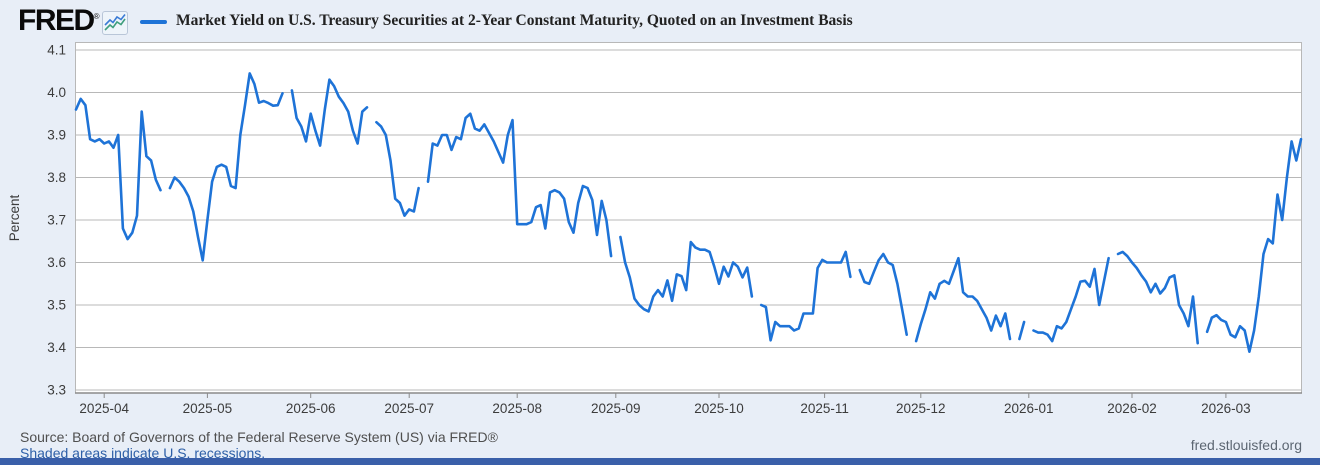 The width and height of the screenshot is (1320, 465). I want to click on y-axis-tick-label: 3.5, so click(56, 305).